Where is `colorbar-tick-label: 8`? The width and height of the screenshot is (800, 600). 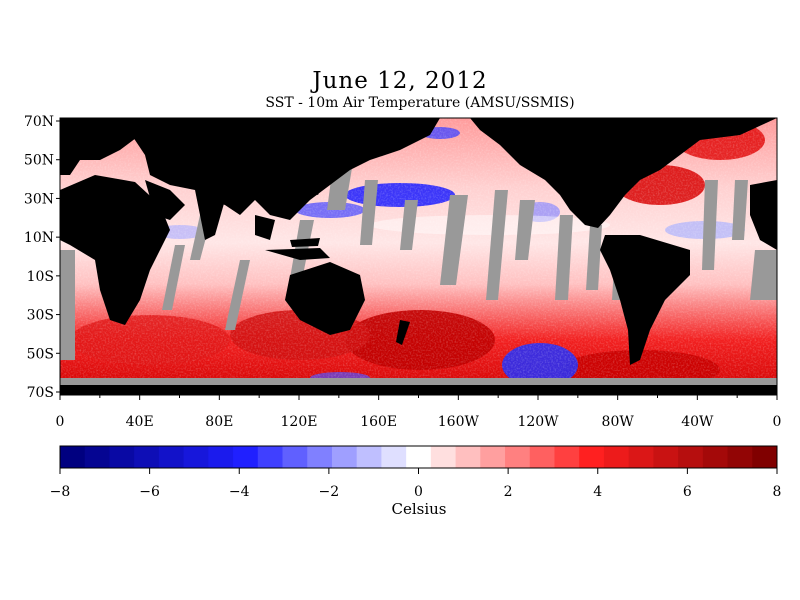 colorbar-tick-label: 8 is located at coordinates (777, 492).